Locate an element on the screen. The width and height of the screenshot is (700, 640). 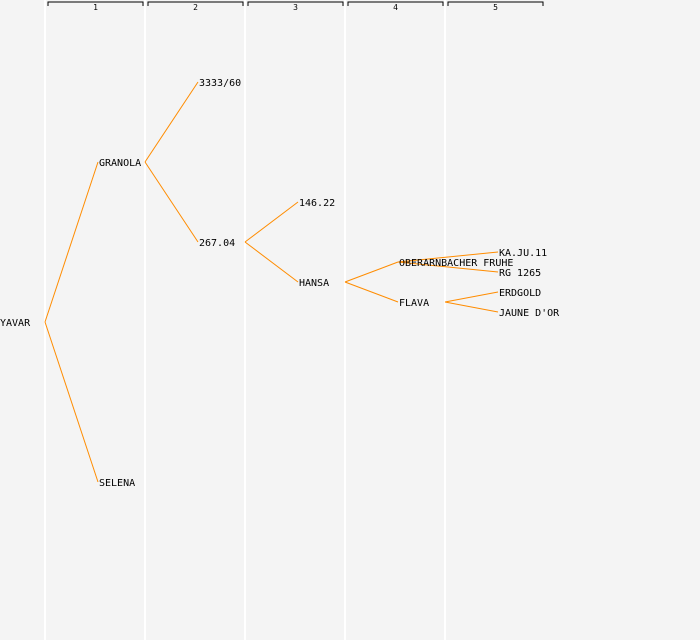
generation-number: 2 is located at coordinates (195, 7).